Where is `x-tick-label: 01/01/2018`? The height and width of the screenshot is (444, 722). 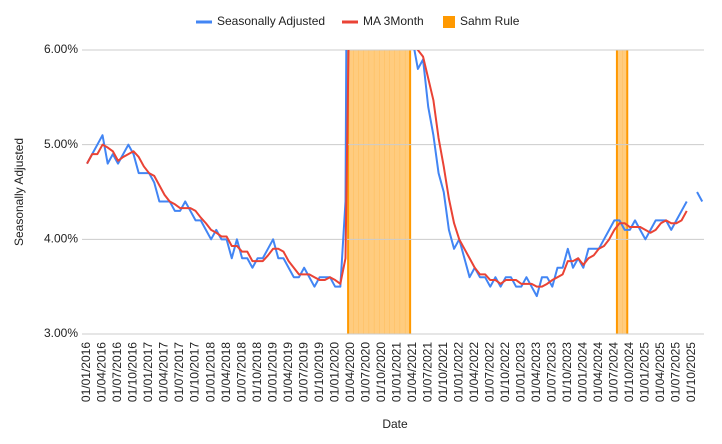
x-tick-label: 01/01/2018 is located at coordinates (210, 372).